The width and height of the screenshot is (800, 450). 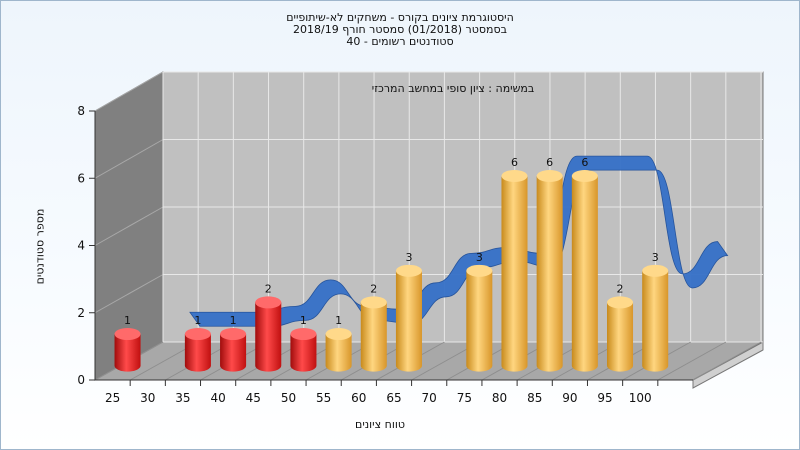 I want to click on x-tick-label: 80, so click(x=499, y=398).